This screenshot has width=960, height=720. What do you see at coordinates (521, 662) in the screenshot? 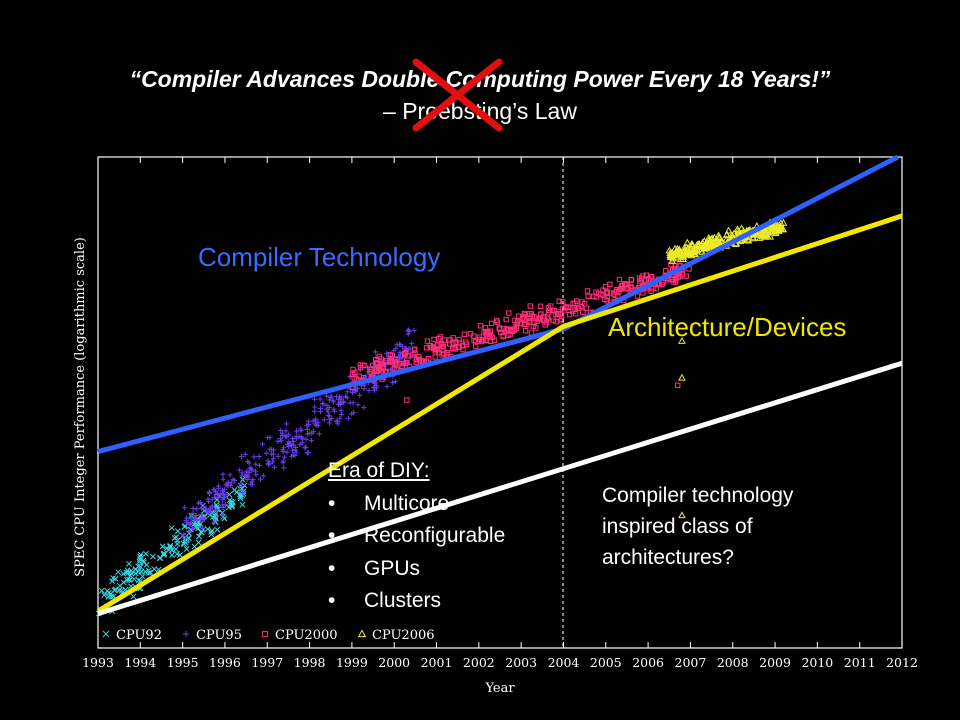
I see `x-tick-label: 2003` at bounding box center [521, 662].